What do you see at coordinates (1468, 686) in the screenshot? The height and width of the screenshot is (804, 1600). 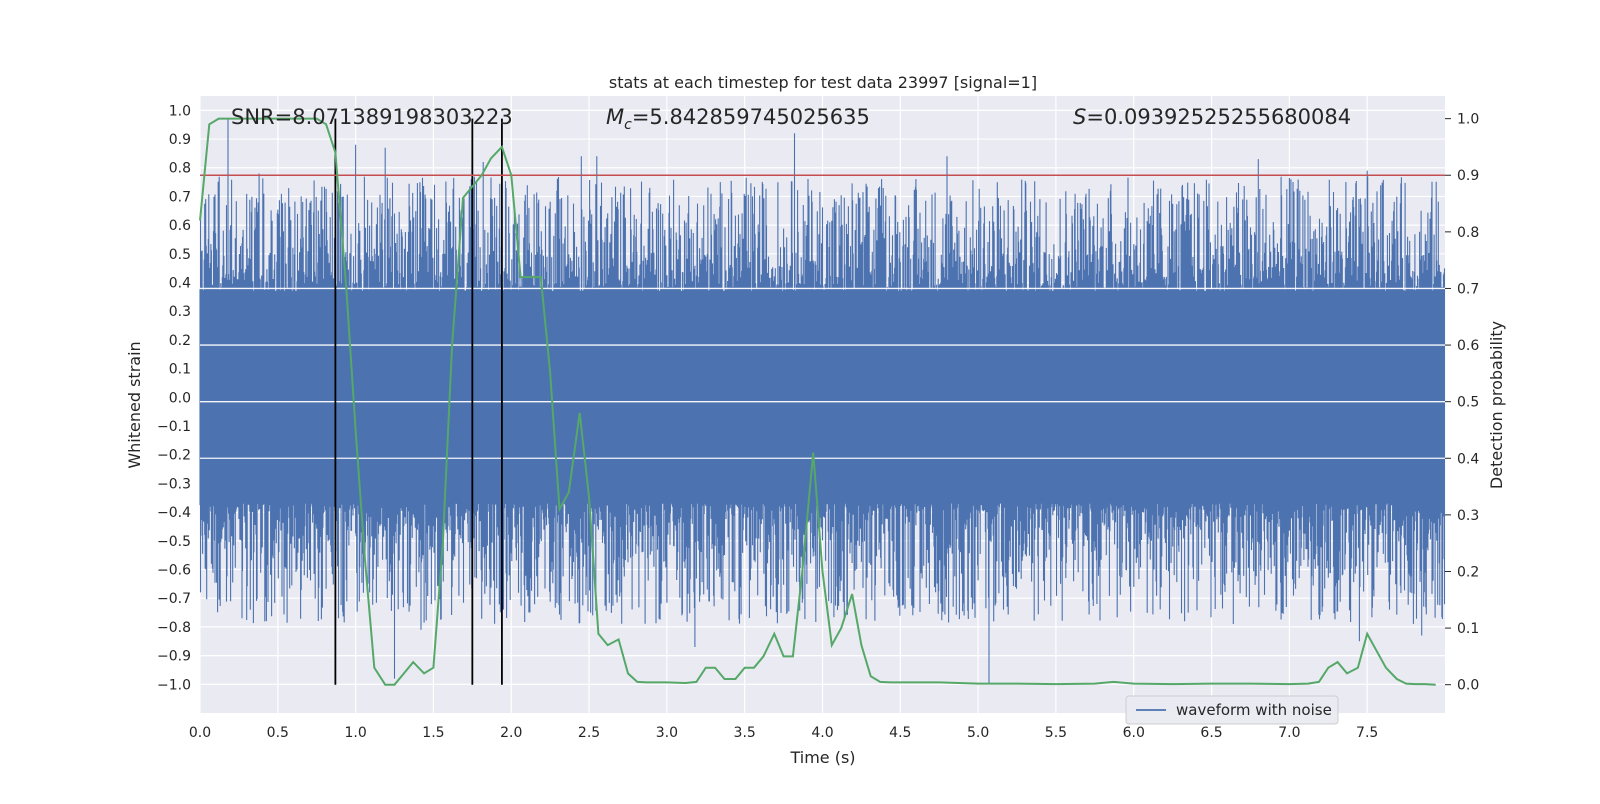 I see `y-right-tick-label: 0.0` at bounding box center [1468, 686].